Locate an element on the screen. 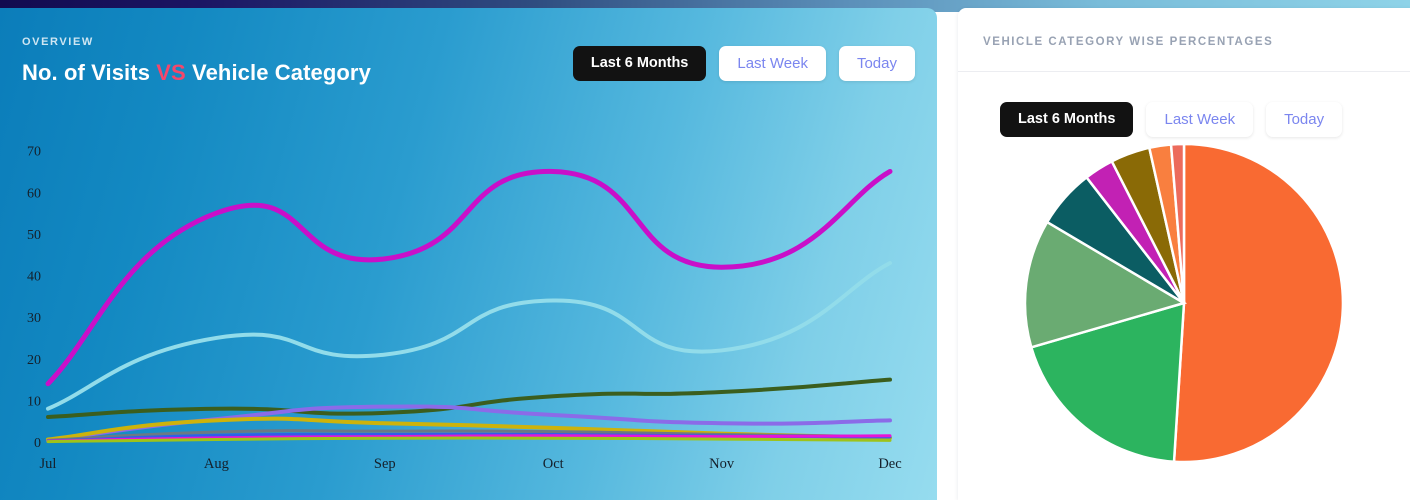 This screenshot has width=1410, height=500. svg-text: 30 is located at coordinates (34, 318).